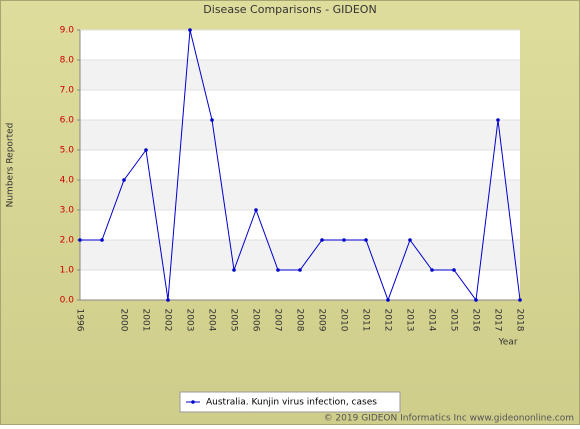  What do you see at coordinates (388, 320) in the screenshot?
I see `x-tick-label: 2012` at bounding box center [388, 320].